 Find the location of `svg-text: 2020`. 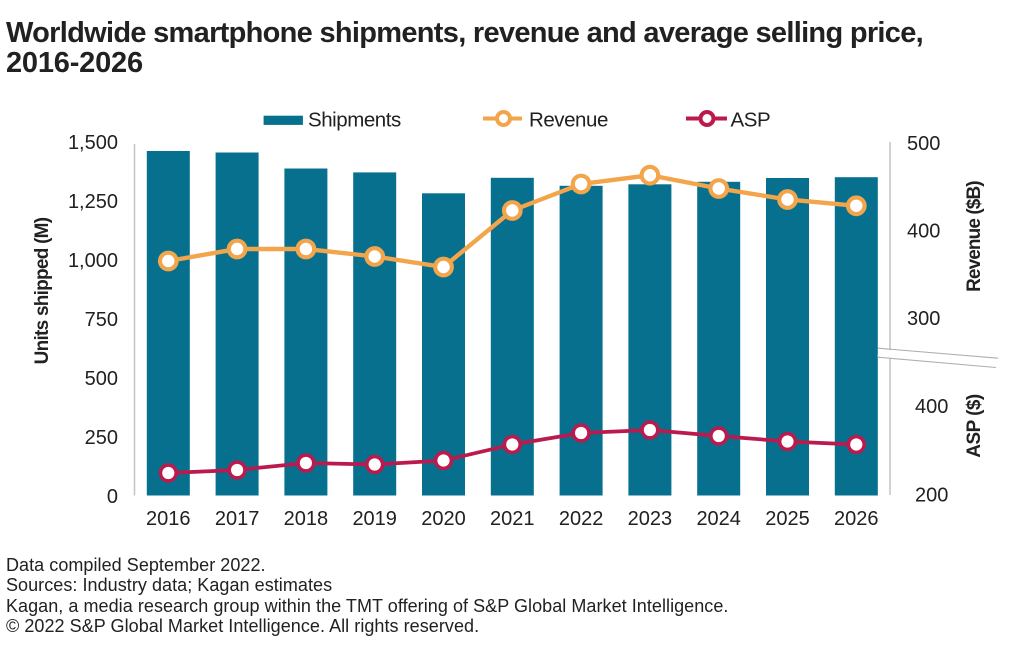

svg-text: 2020 is located at coordinates (443, 519).